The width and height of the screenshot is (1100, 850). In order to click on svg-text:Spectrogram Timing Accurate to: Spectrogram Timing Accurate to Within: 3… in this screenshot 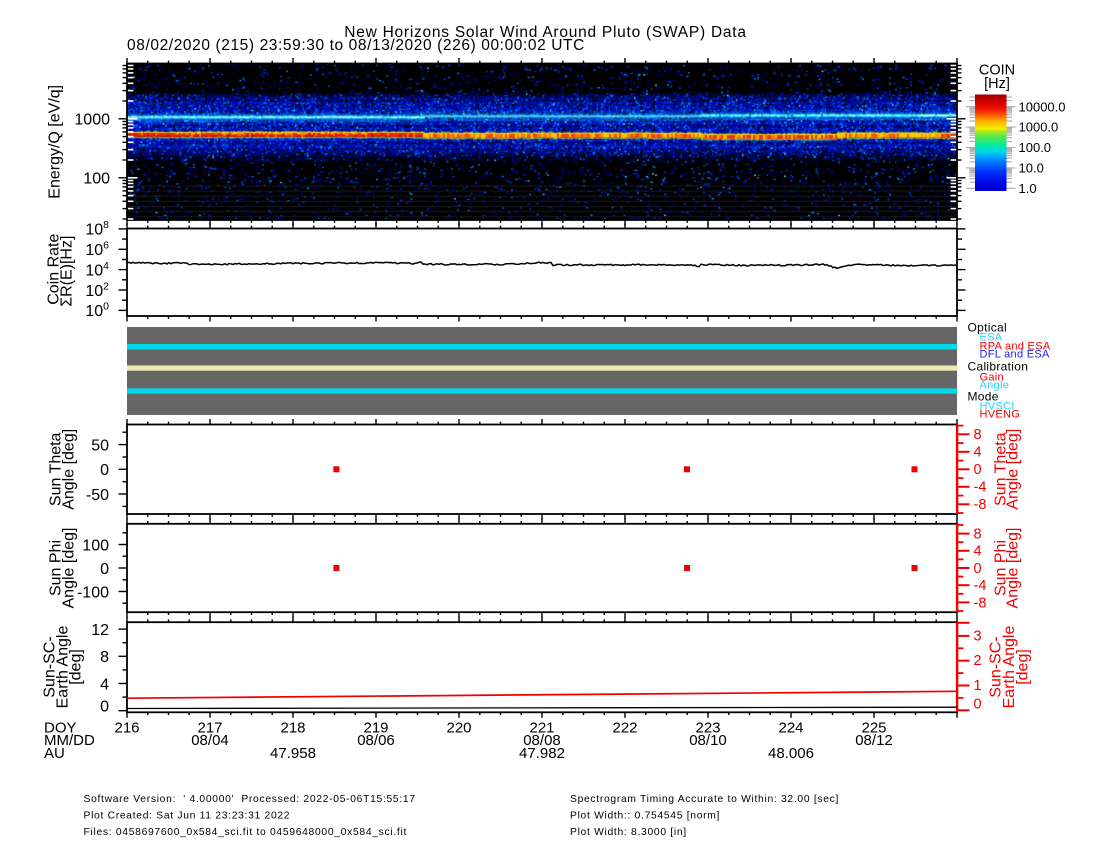, I will do `click(704, 799)`.